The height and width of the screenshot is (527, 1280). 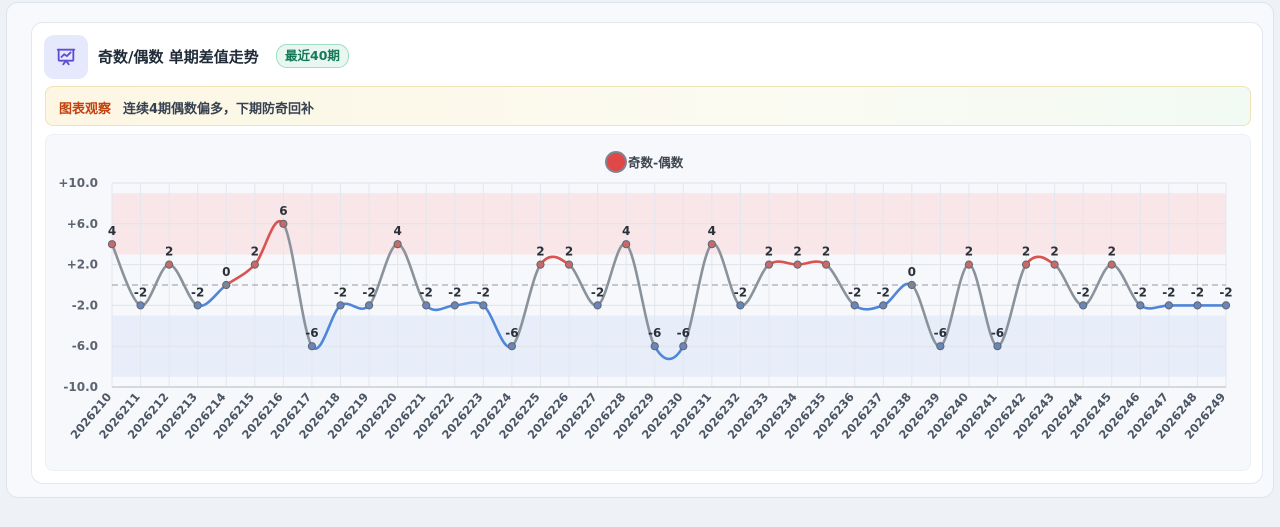 I want to click on legend-marker, so click(x=616, y=162).